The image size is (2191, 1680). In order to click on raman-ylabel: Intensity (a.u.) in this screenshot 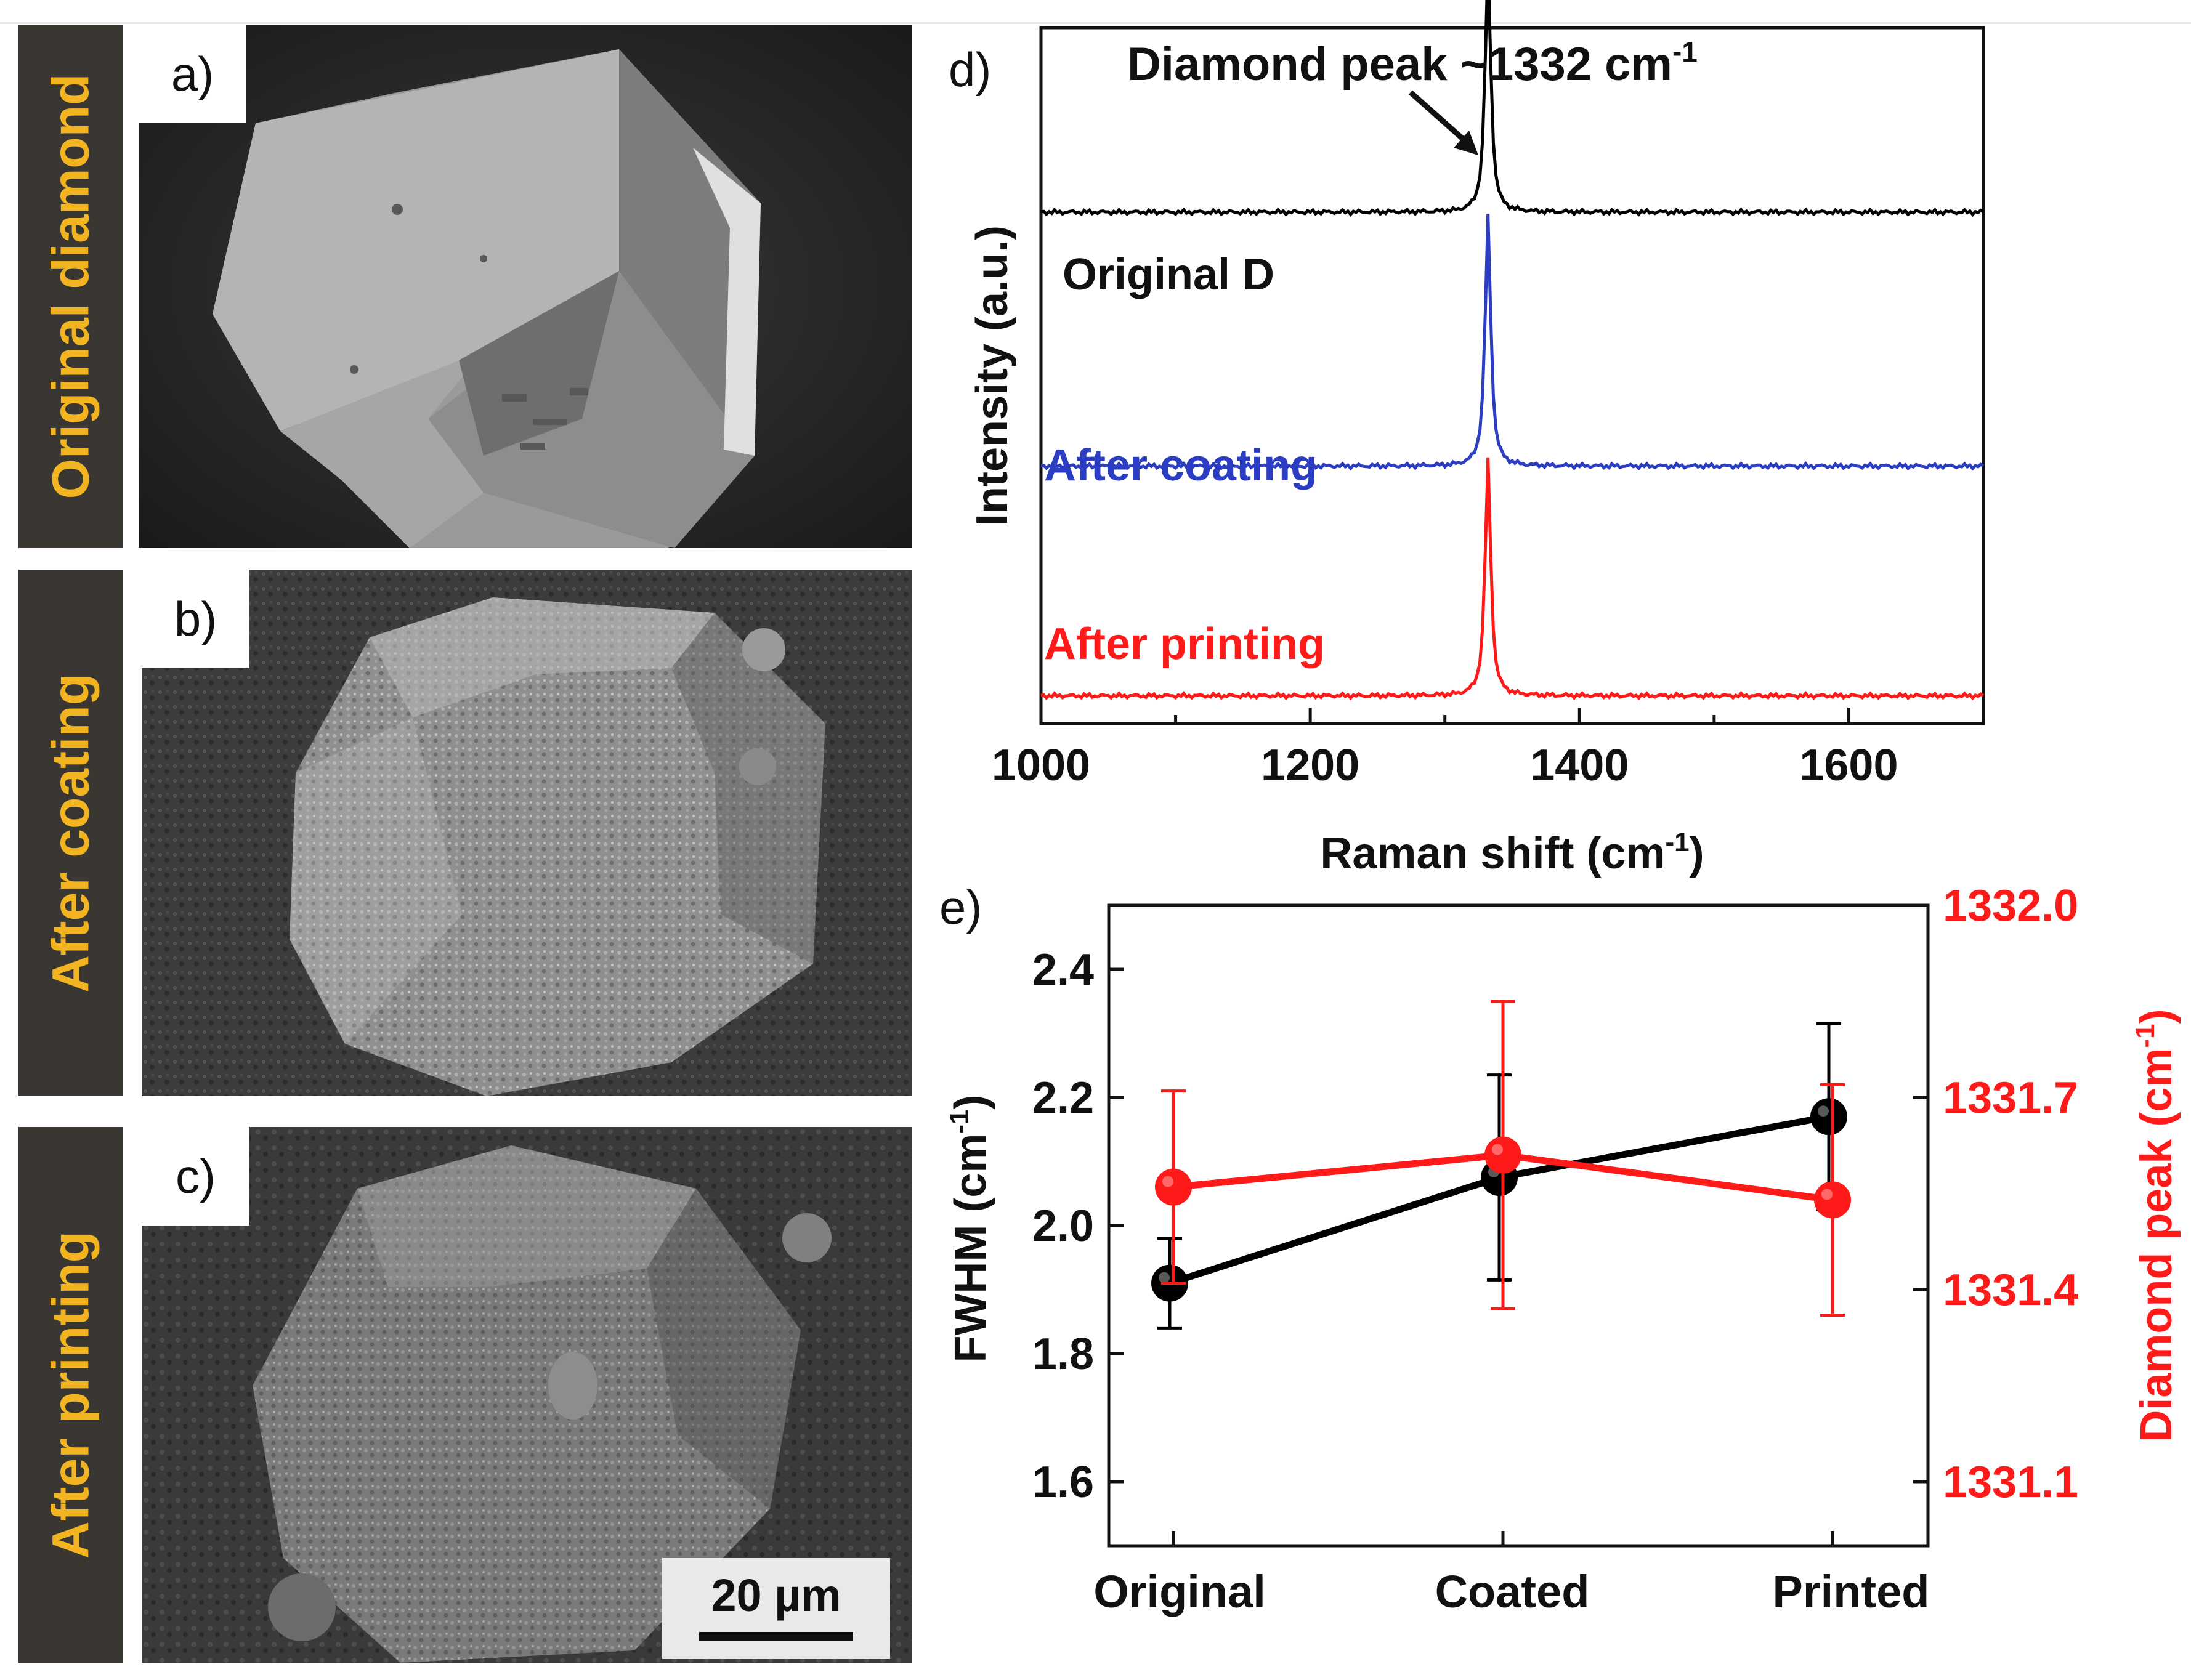, I will do `click(992, 375)`.